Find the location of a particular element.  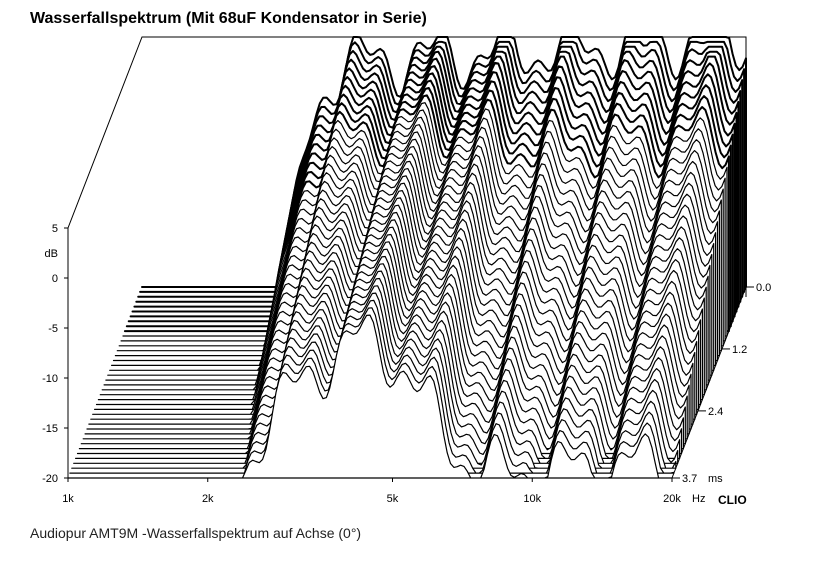

y-tick-label: dB is located at coordinates (51, 254).